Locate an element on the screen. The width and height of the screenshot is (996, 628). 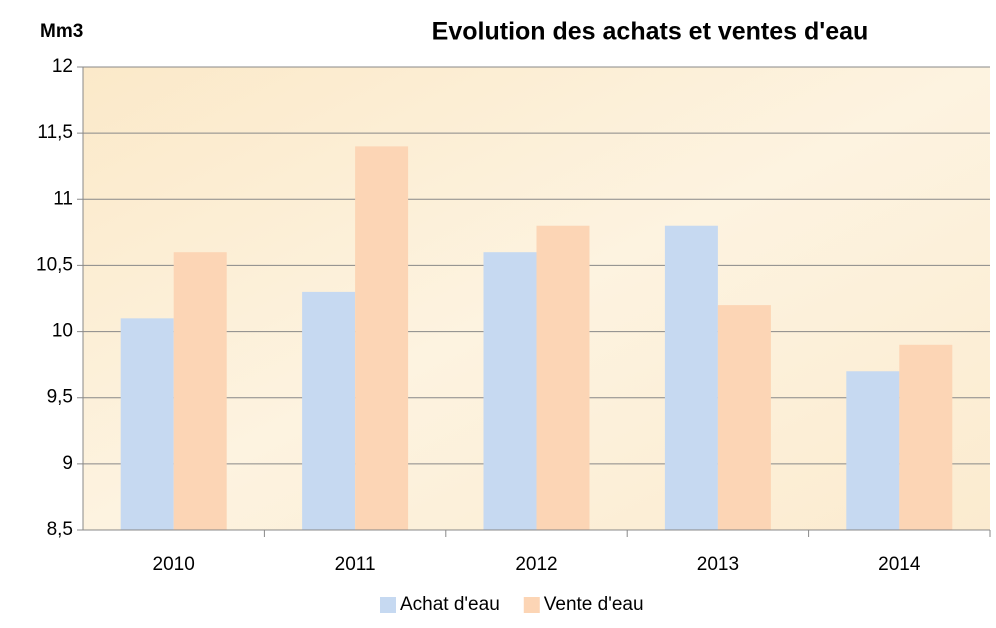
y-tick-label: 9,5 is located at coordinates (60, 397).